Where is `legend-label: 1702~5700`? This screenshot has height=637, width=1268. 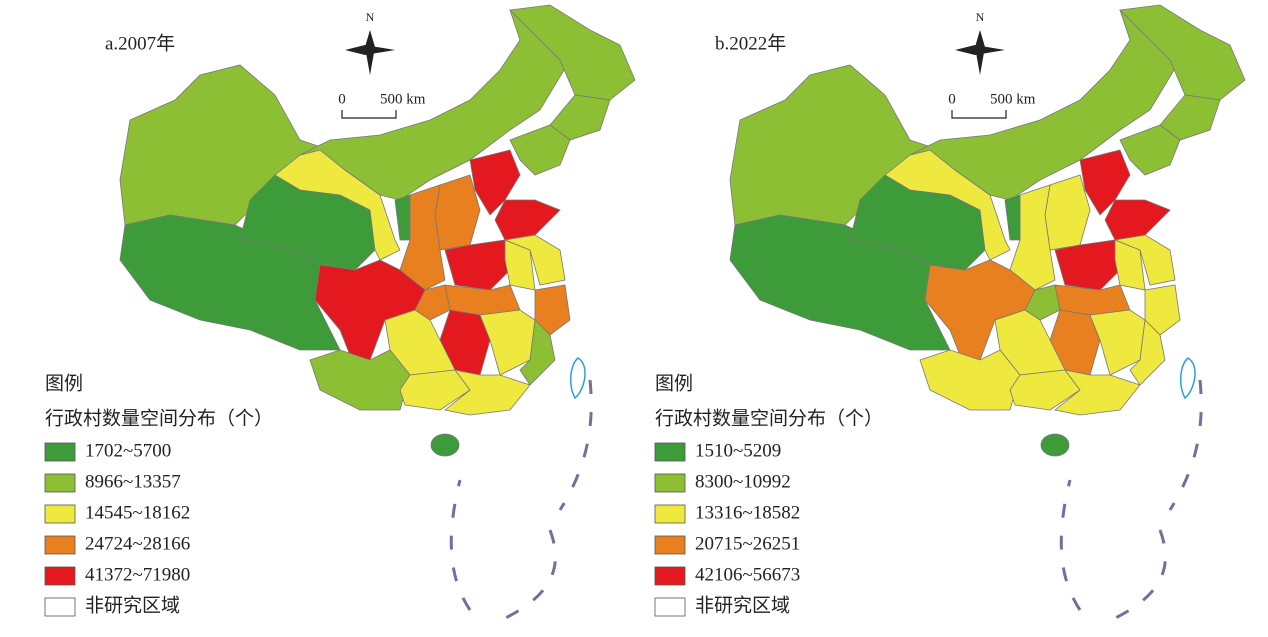 legend-label: 1702~5700 is located at coordinates (128, 450).